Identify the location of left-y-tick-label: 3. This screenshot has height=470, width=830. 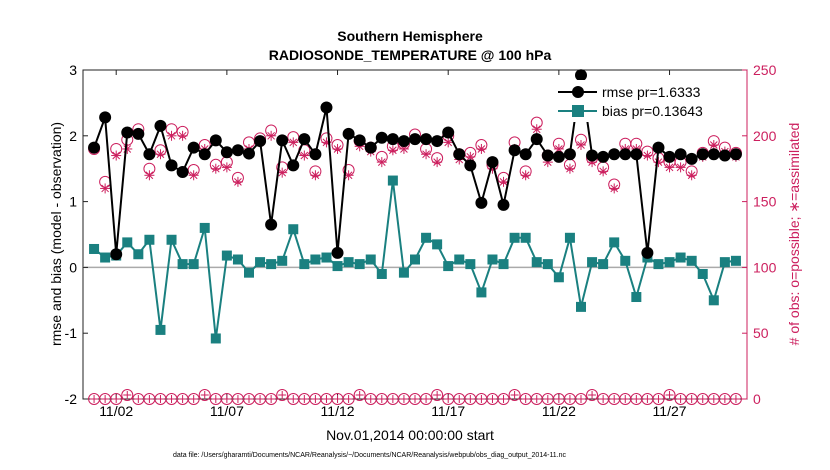
(73, 70).